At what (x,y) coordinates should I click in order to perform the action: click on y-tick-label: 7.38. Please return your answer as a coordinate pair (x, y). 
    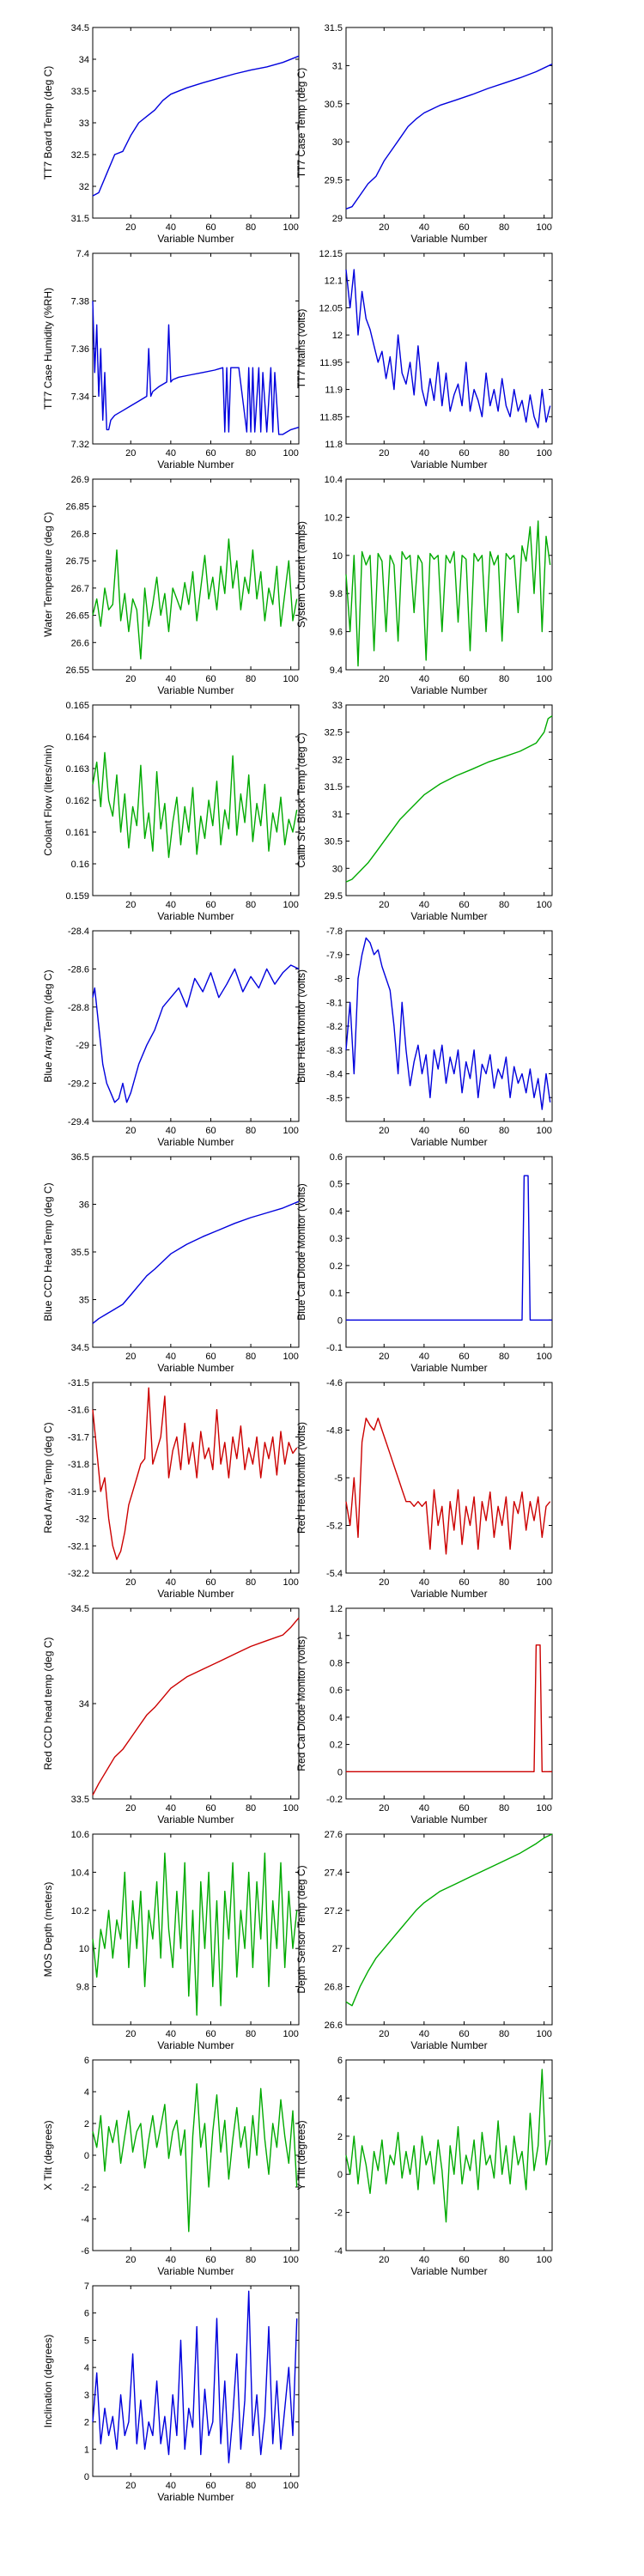
    Looking at the image, I should click on (80, 302).